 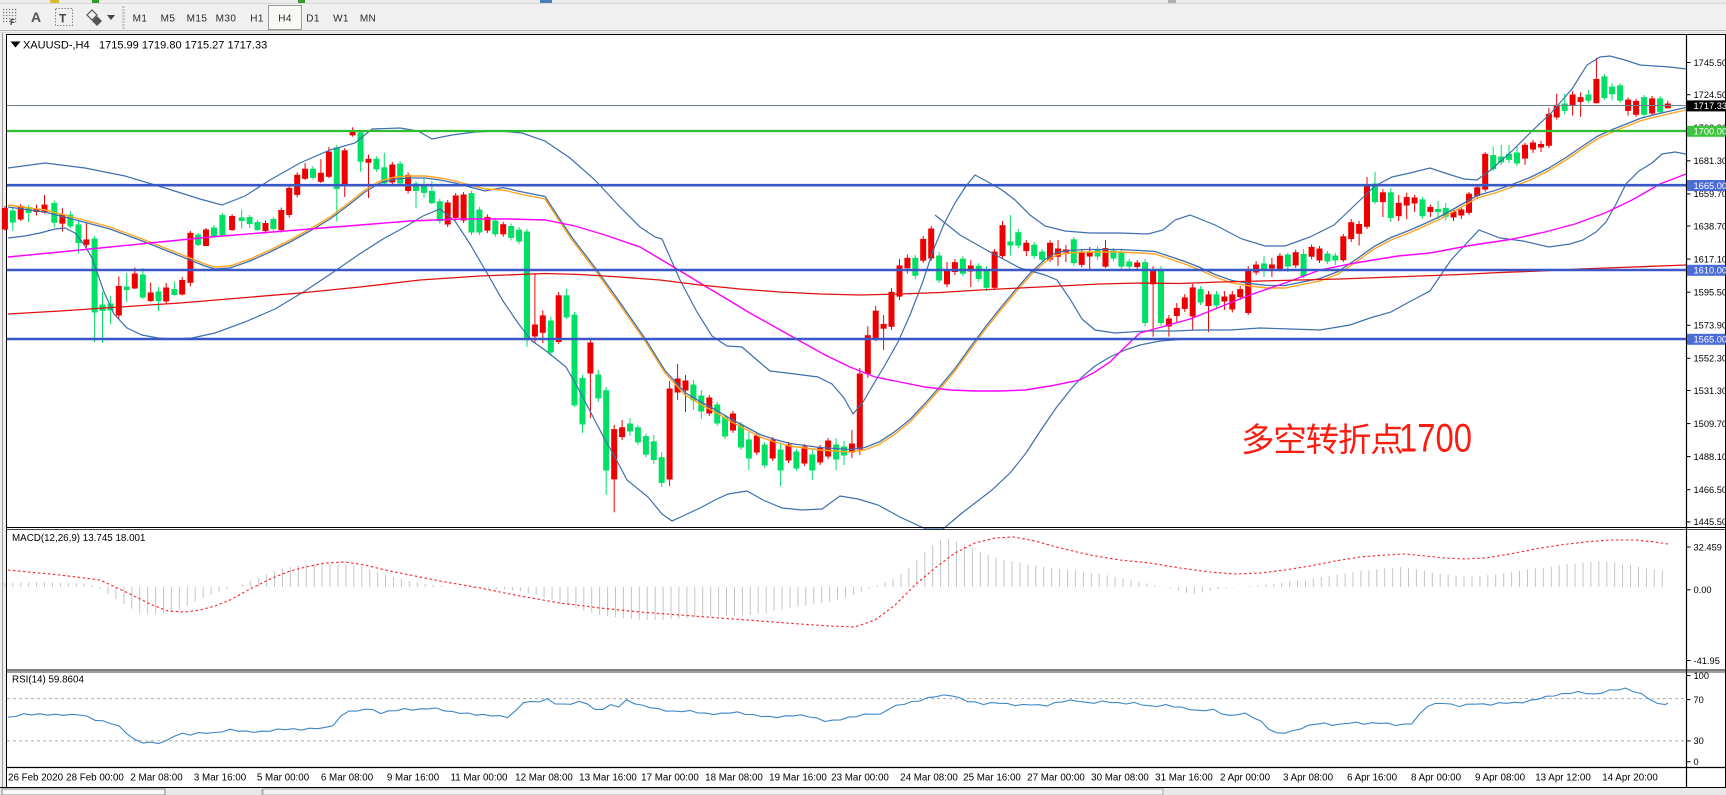 I want to click on svg-text: 1638.70, so click(x=1710, y=226).